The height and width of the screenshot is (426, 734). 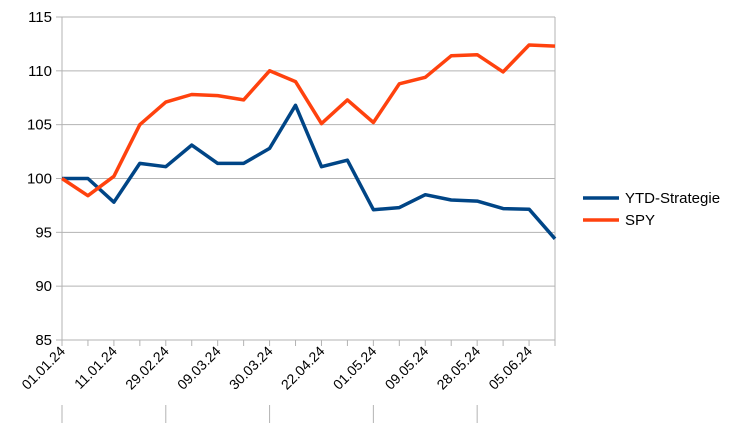 What do you see at coordinates (458, 368) in the screenshot?
I see `x-tick-label: 28.05.24` at bounding box center [458, 368].